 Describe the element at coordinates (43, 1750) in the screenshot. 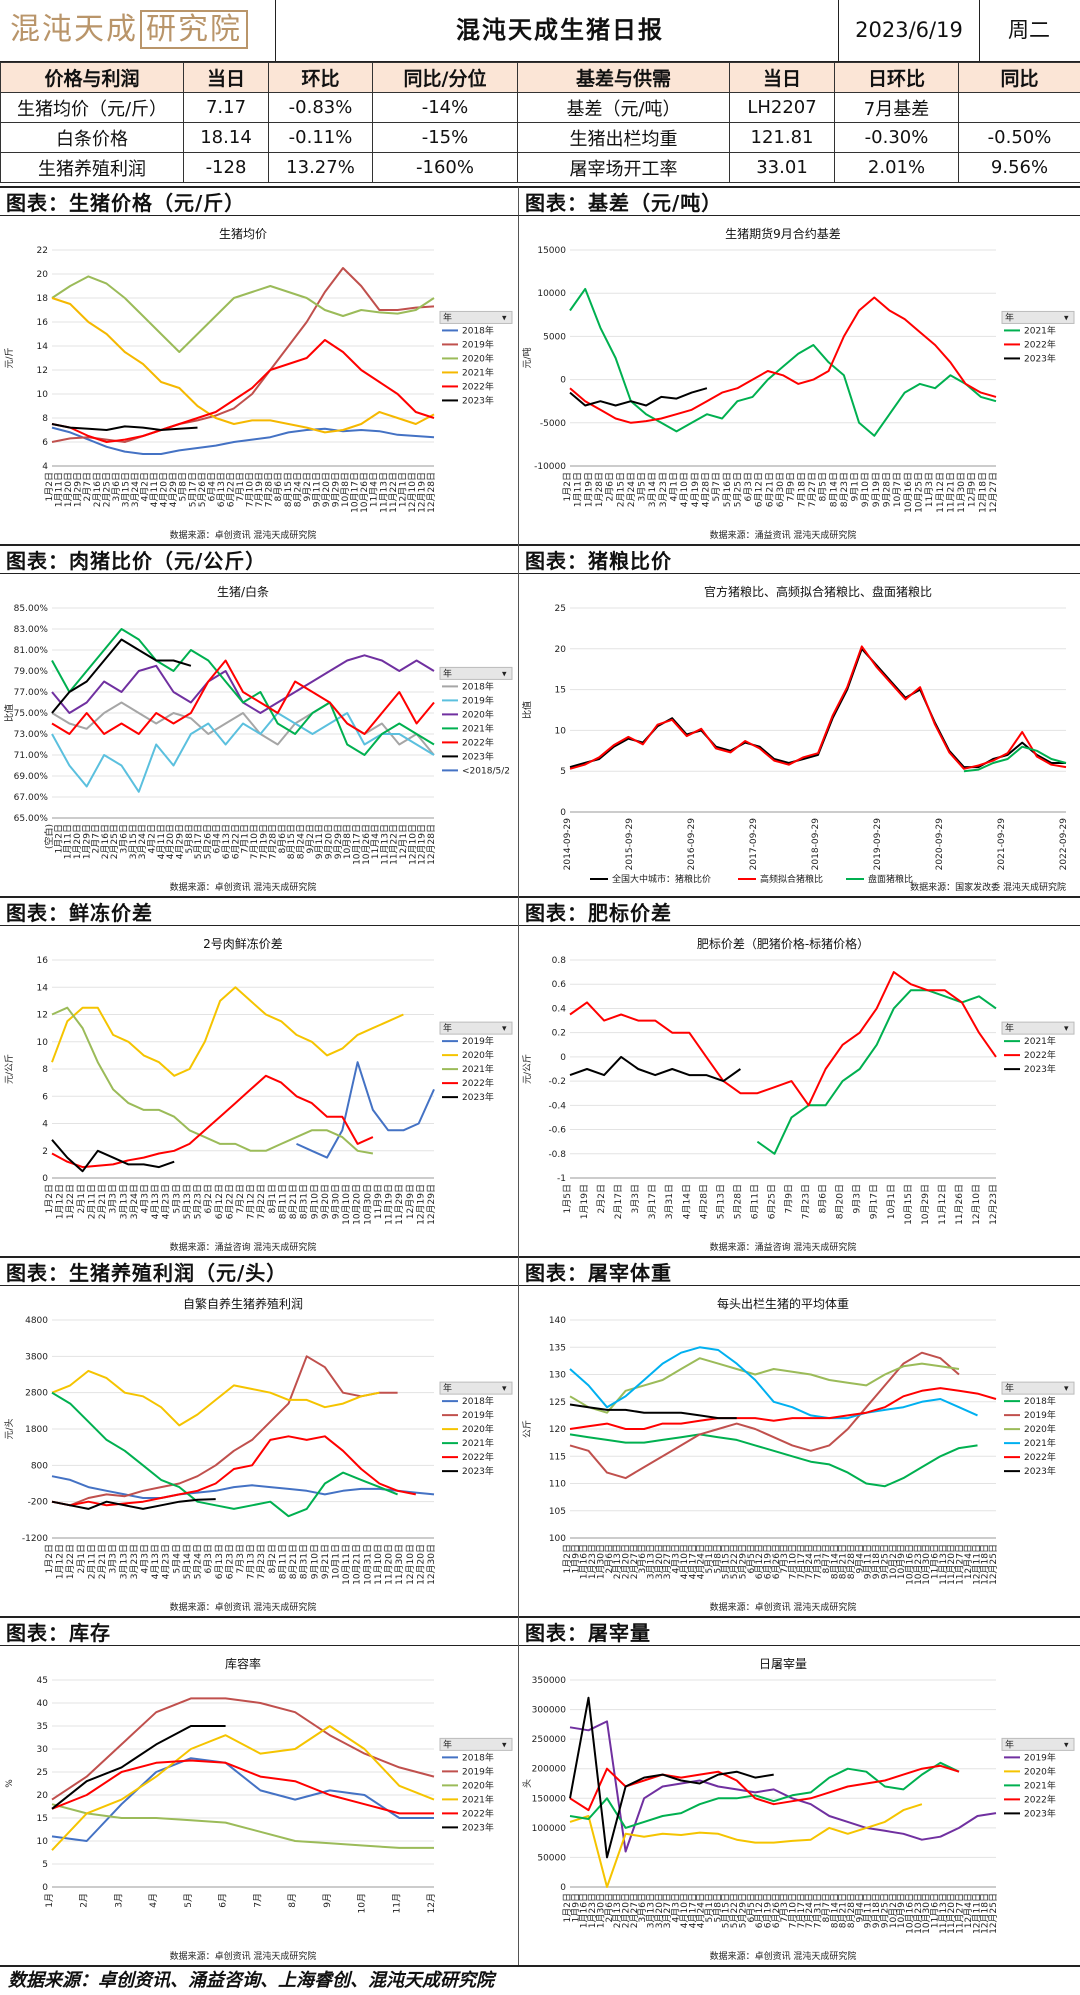

I see `y-tick-label: 30` at that location.